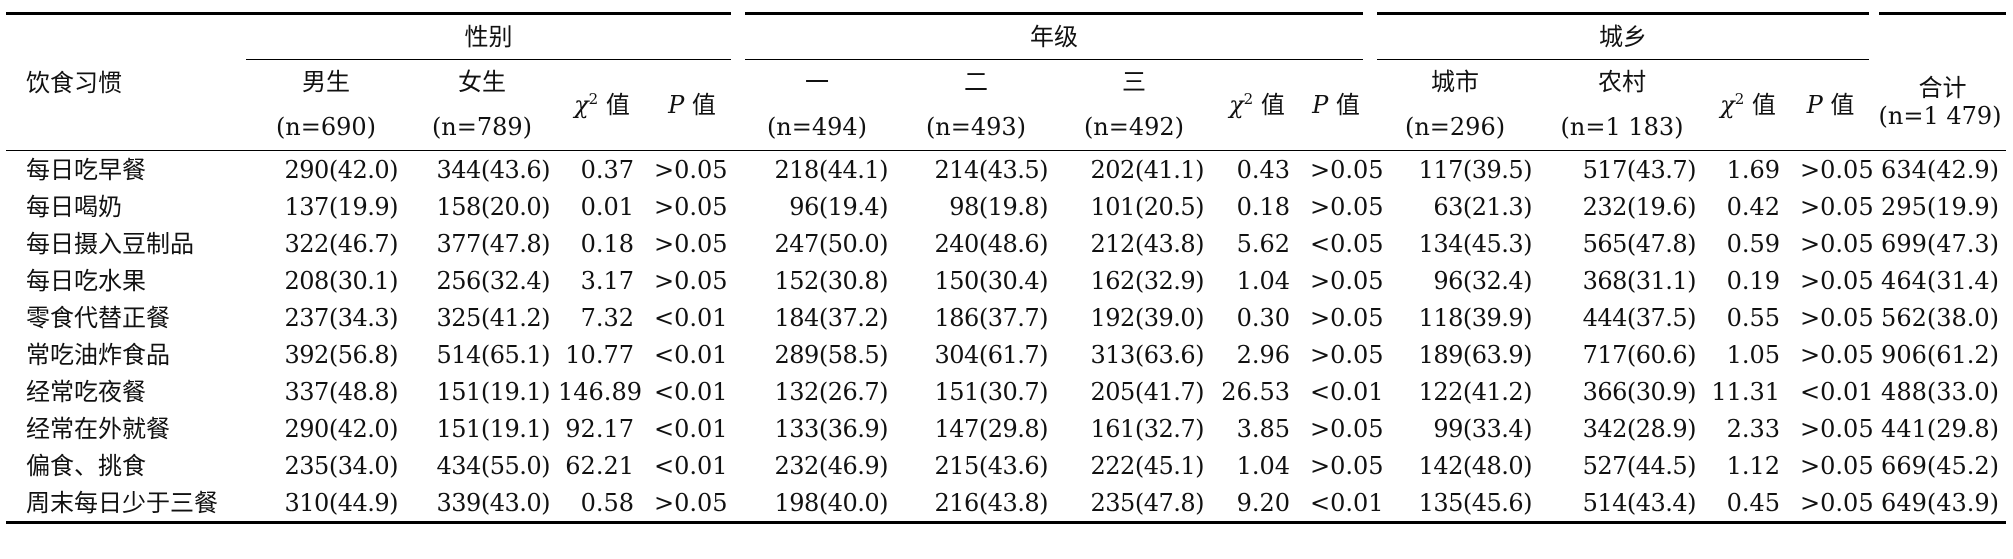 This screenshot has width=2013, height=559. I want to click on chi-region-cell: 0.55, so click(1753, 317).